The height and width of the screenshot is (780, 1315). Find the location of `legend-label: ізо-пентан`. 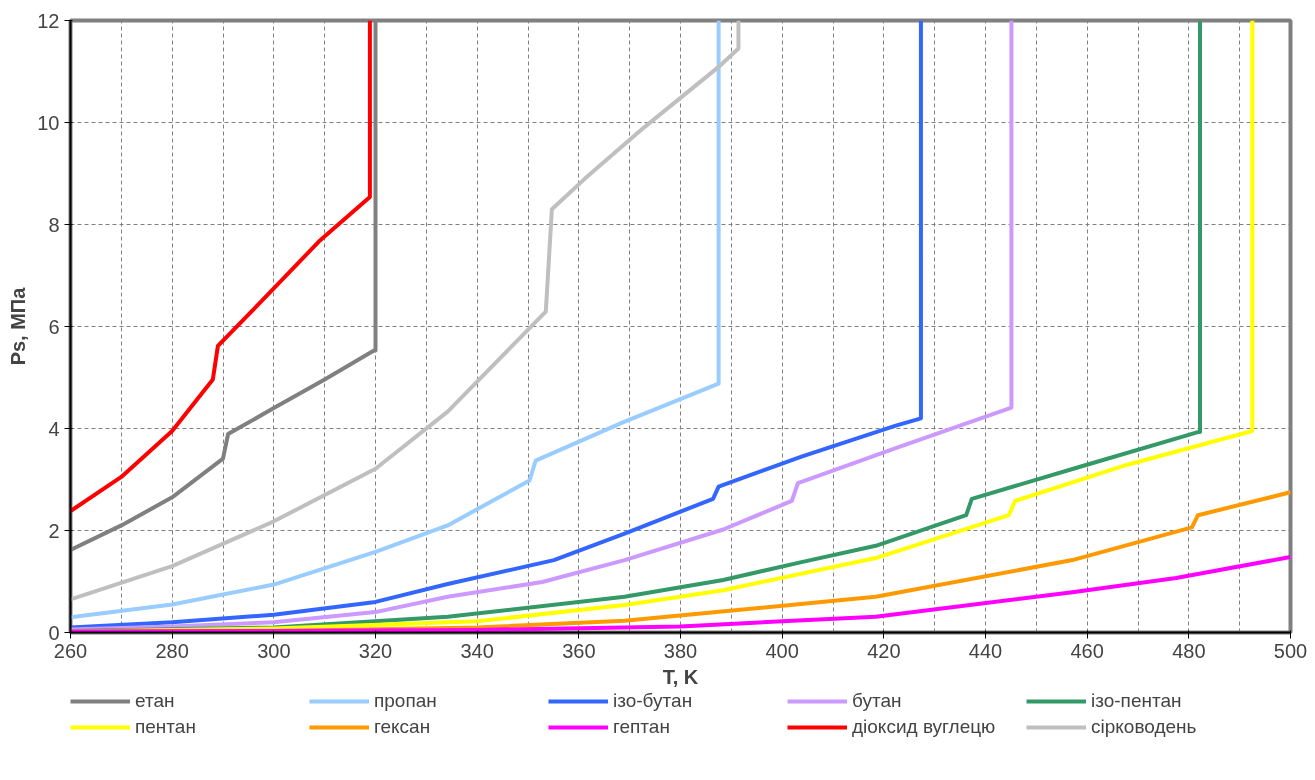

legend-label: ізо-пентан is located at coordinates (1137, 701).